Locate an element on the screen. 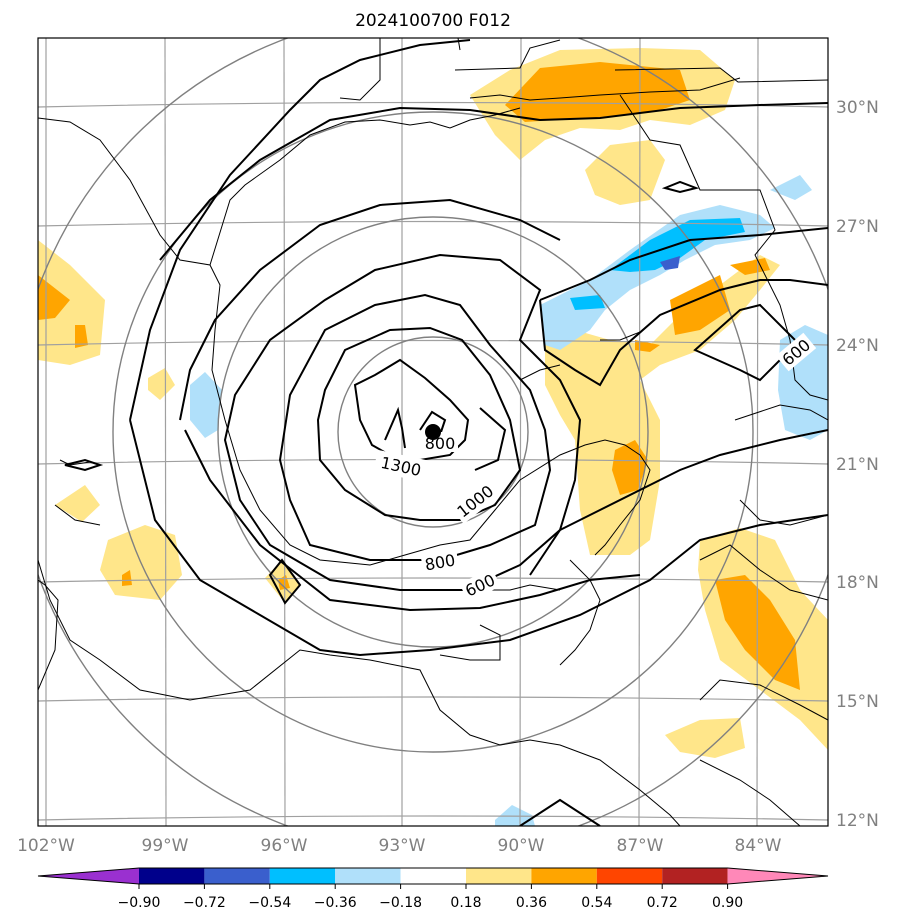  latitude-labels: 30°N 27°N 24°N 21°N 18°N 15°N 12°N is located at coordinates (857, 464).